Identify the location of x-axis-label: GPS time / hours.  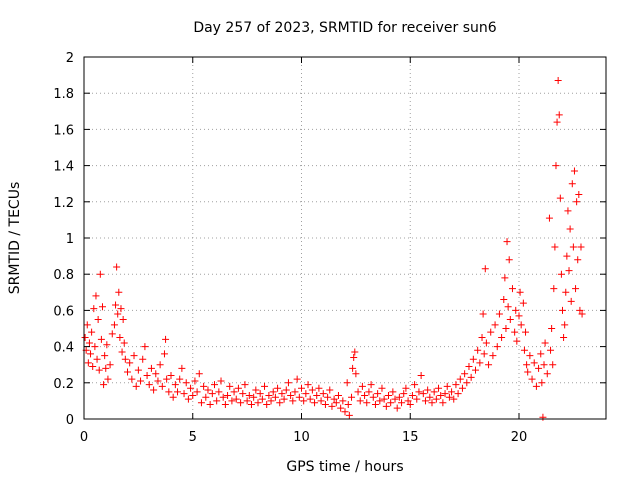
(344, 467).